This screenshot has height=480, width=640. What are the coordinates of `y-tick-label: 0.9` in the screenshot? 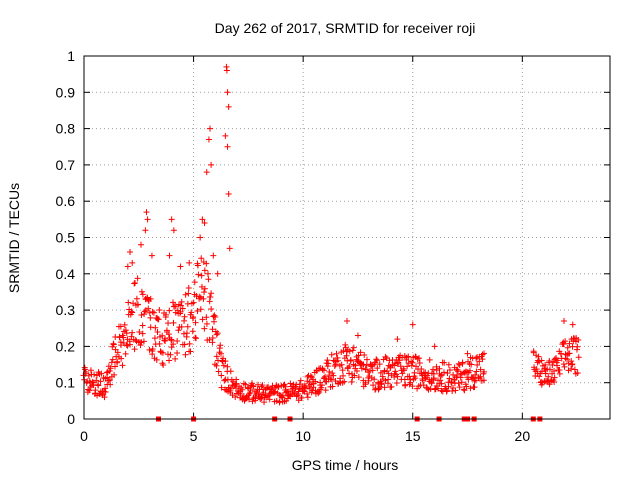 It's located at (66, 92).